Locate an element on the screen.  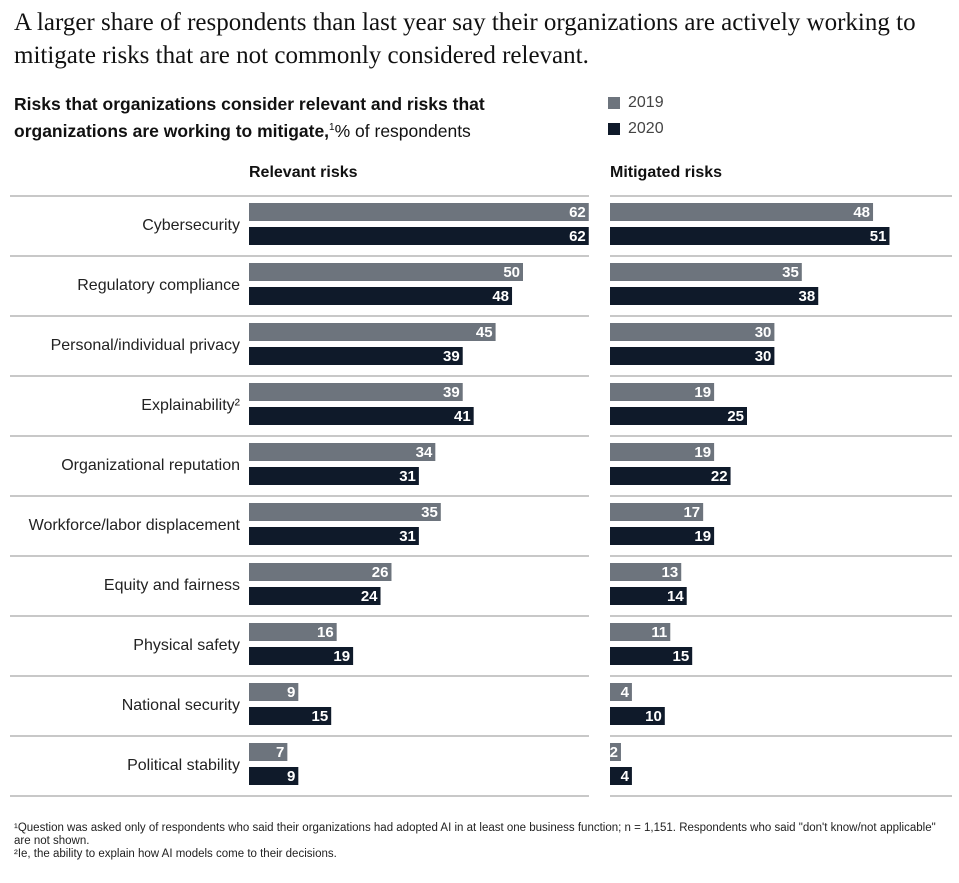
category-label: Equity and fairness is located at coordinates (172, 585).